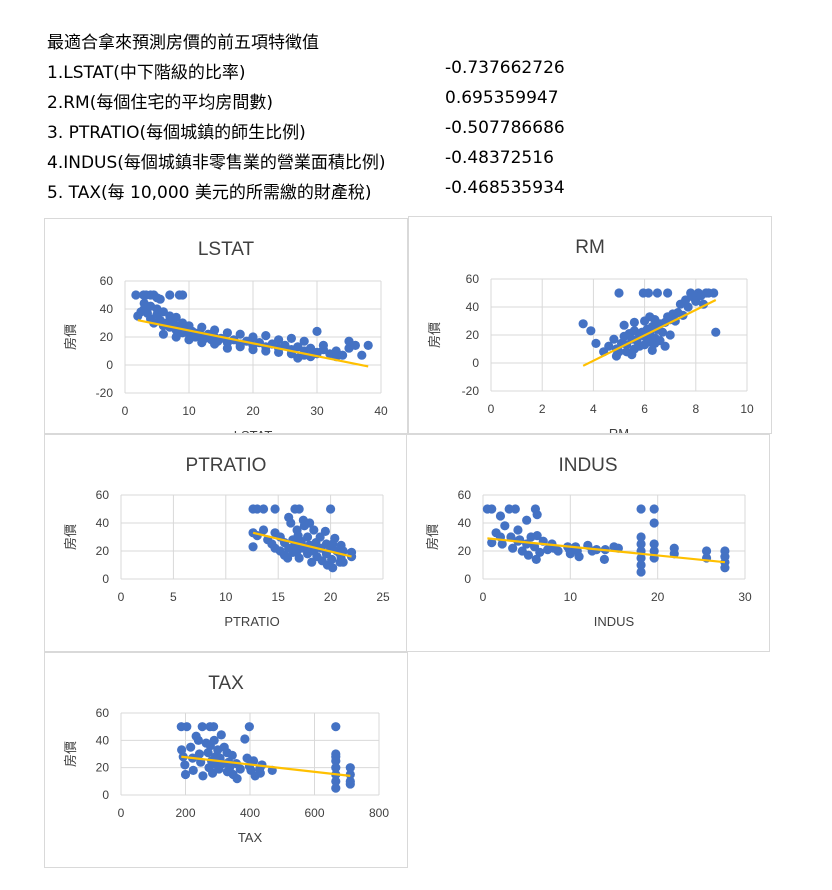 The height and width of the screenshot is (890, 832). I want to click on chart-svg: INDUS 0 20 40 60 0 10 20 30 INDUS 房價, so click(588, 542).